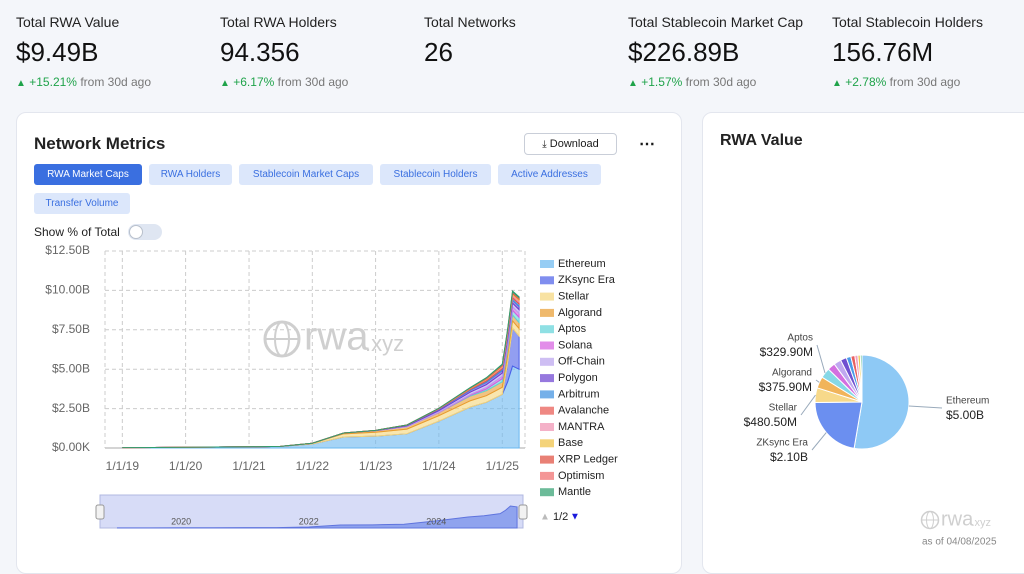 This screenshot has height=574, width=1024. Describe the element at coordinates (439, 466) in the screenshot. I see `x-tick-label: 1/1/24` at that location.